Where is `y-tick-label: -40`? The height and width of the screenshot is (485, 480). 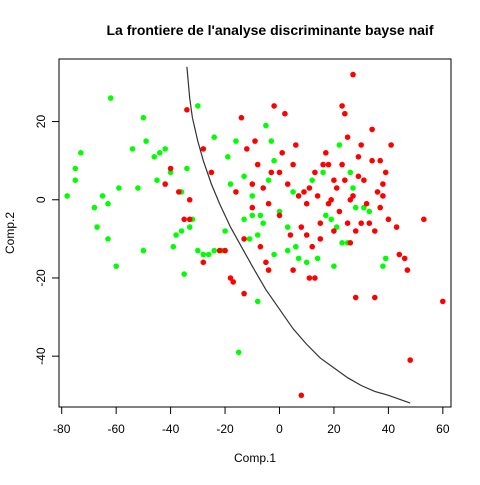 y-tick-label: -40 is located at coordinates (41, 356).